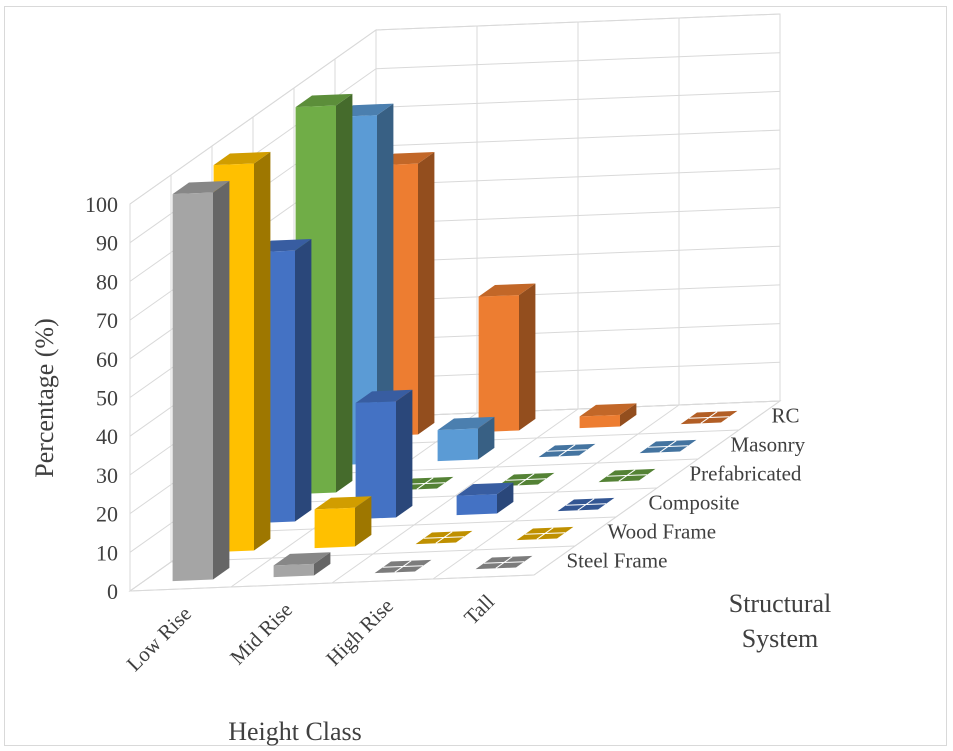 This screenshot has width=953, height=751. I want to click on series-label: Masonry, so click(768, 445).